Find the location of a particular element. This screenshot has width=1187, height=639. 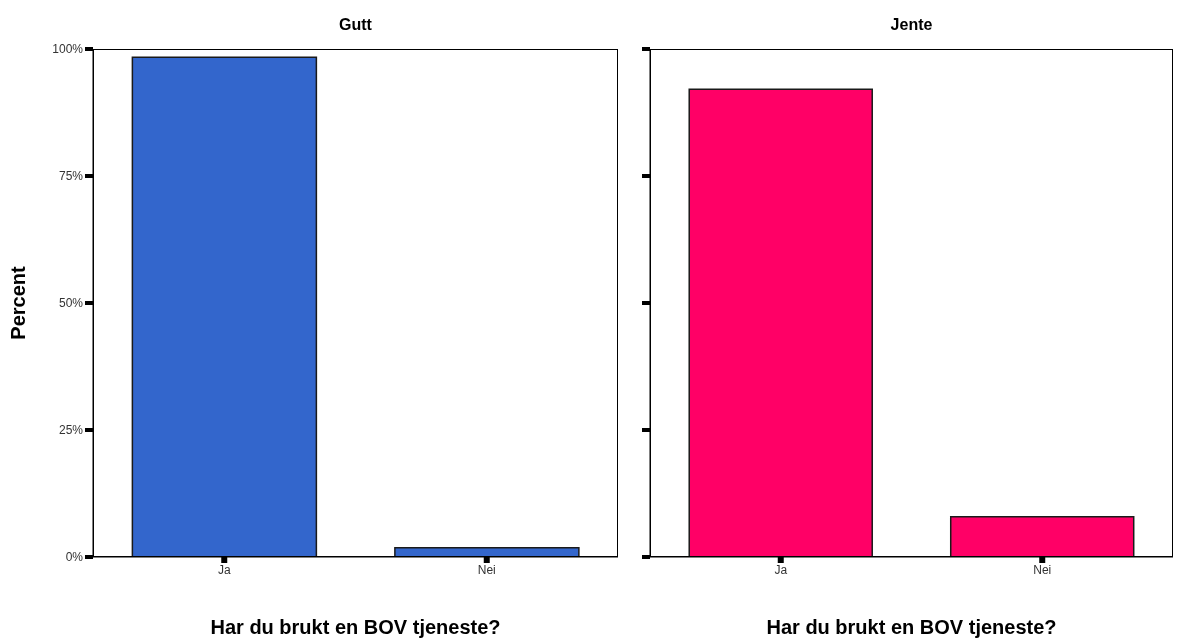

y-tick-label: 50% is located at coordinates (71, 303).